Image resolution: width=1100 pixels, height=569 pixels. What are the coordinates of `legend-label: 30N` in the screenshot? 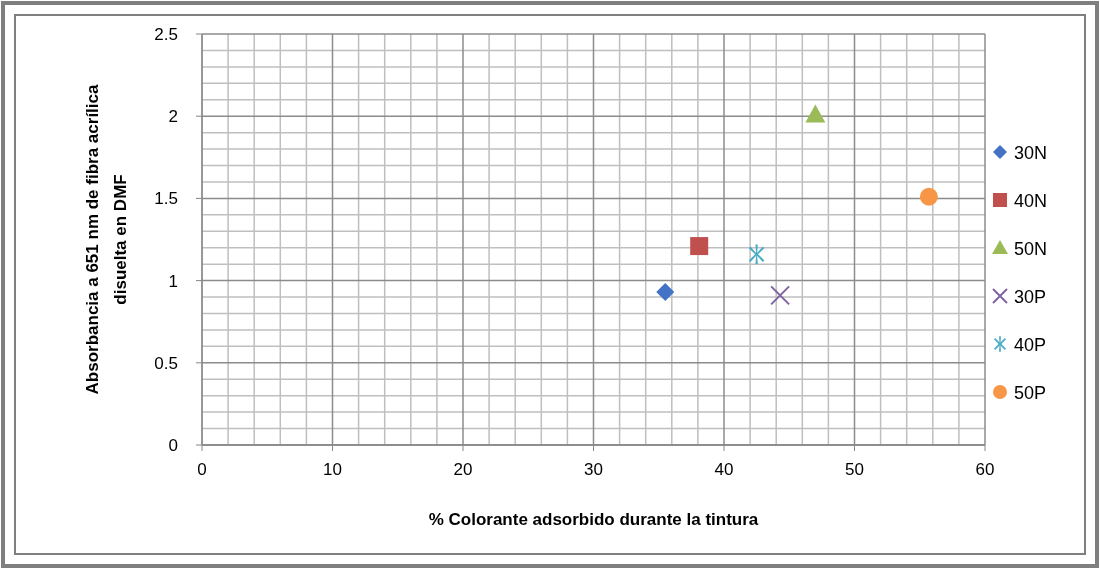 It's located at (1031, 153).